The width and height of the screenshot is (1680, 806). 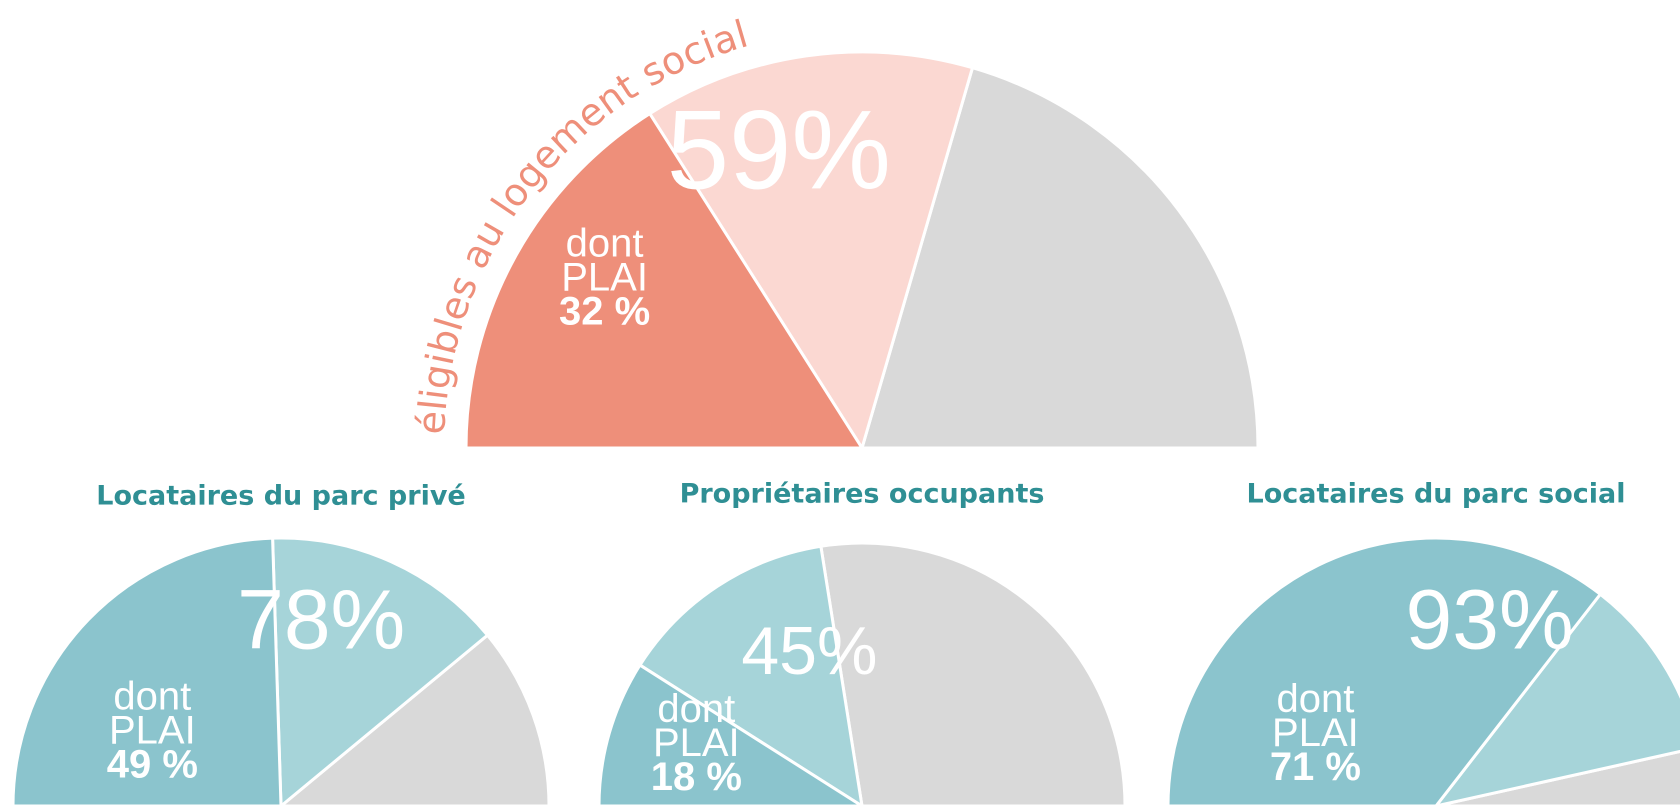 What do you see at coordinates (604, 312) in the screenshot?
I see `sub-value-label: 32 %` at bounding box center [604, 312].